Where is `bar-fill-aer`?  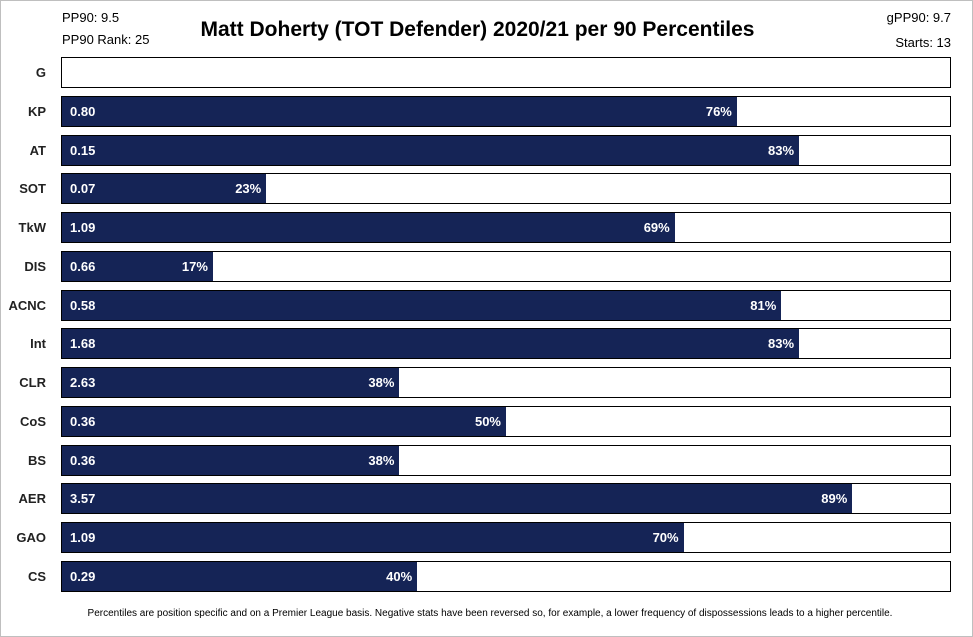 bar-fill-aer is located at coordinates (457, 499).